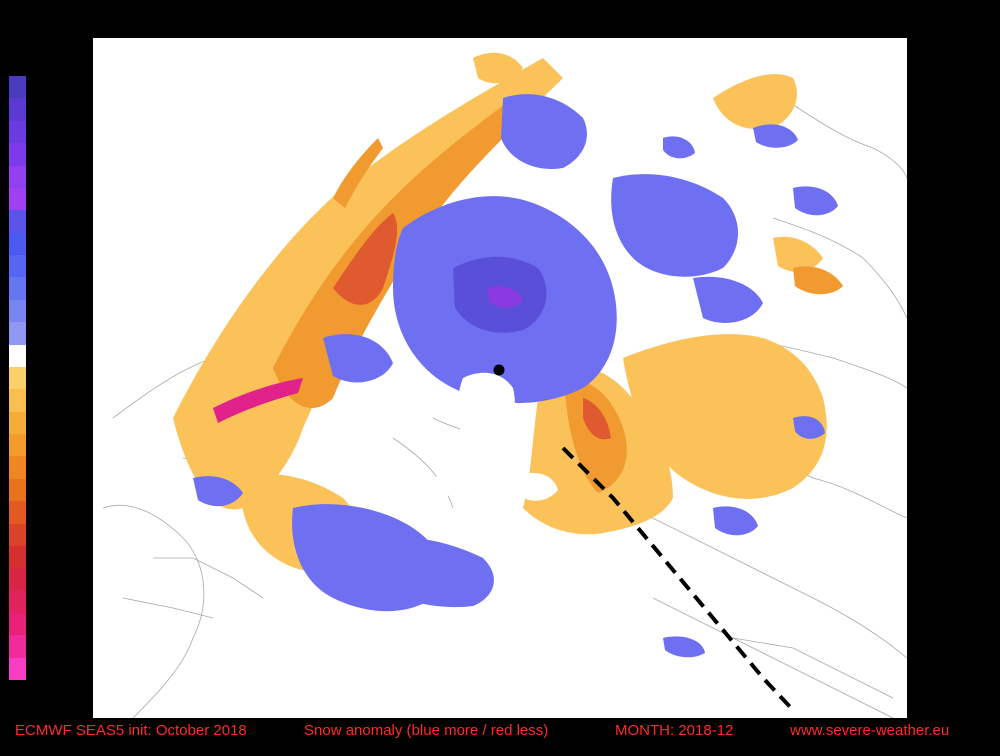  I want to click on month-label: MONTH: 2018-12, so click(674, 730).